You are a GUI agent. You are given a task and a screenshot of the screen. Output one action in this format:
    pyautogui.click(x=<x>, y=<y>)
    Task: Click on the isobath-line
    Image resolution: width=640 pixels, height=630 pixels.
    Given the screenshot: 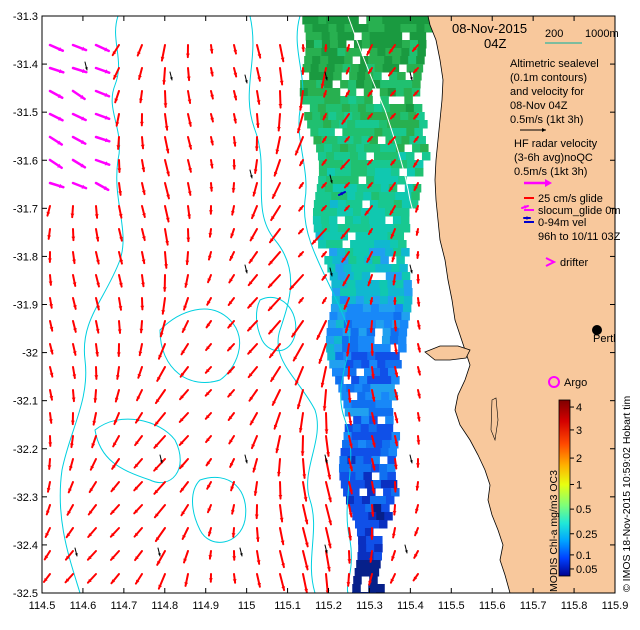 What is the action you would take?
    pyautogui.click(x=389, y=148)
    